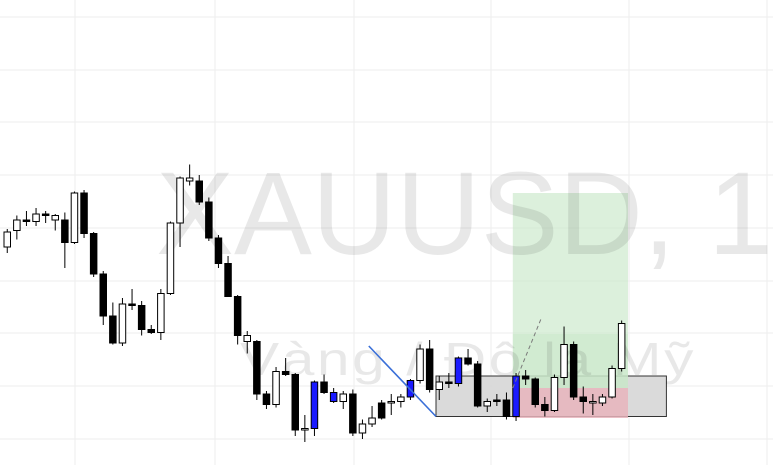 Image resolution: width=773 pixels, height=465 pixels. What do you see at coordinates (527, 353) in the screenshot?
I see `projection-line` at bounding box center [527, 353].